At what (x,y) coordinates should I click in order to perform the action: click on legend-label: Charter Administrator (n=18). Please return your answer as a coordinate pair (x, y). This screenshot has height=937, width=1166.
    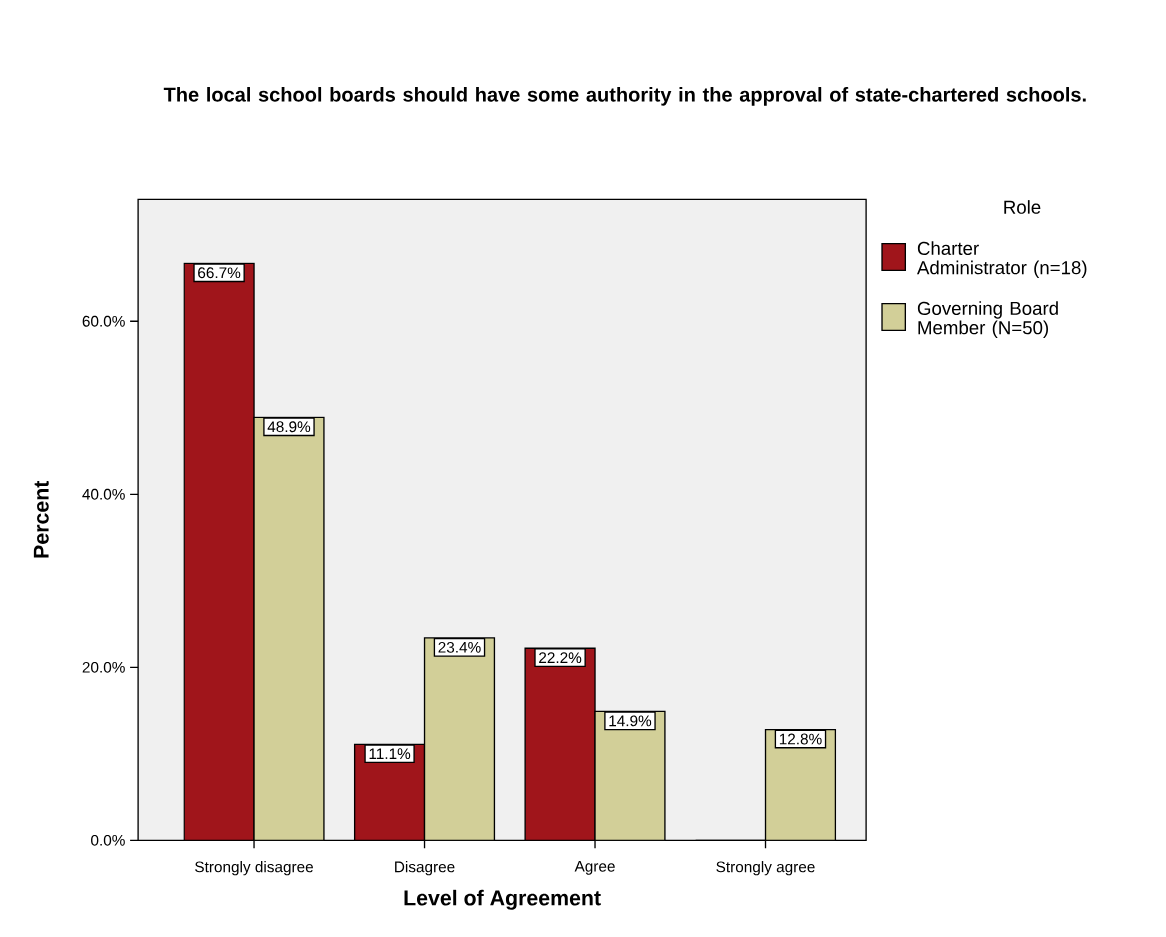
    Looking at the image, I should click on (1001, 260).